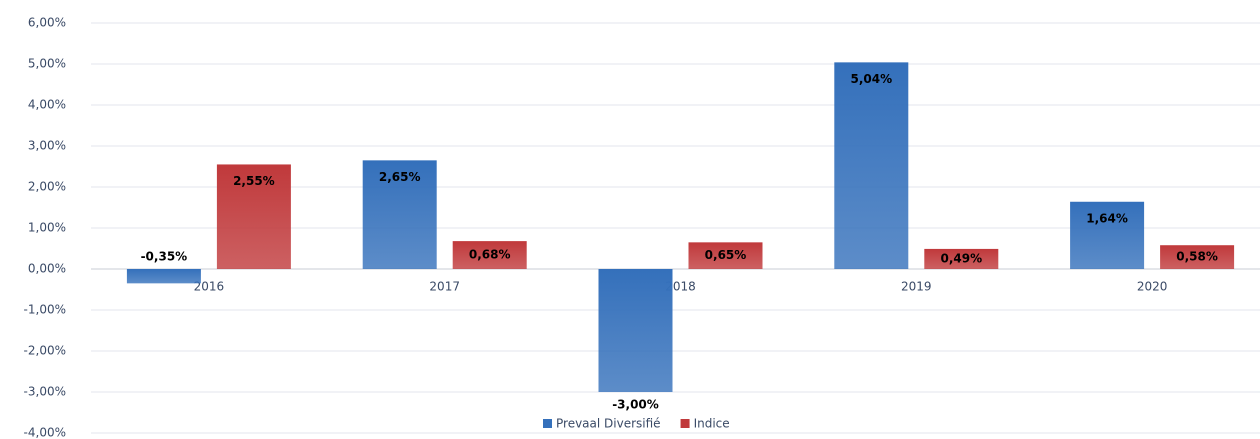  What do you see at coordinates (400, 177) in the screenshot?
I see `value-label: 2,65%` at bounding box center [400, 177].